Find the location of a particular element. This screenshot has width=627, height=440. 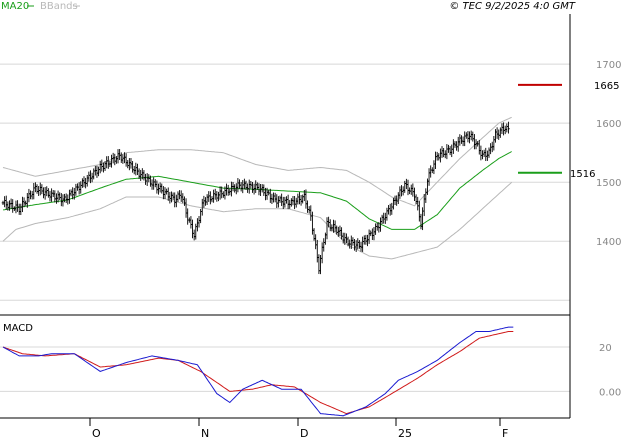

price-y-tick-label: 1400 is located at coordinates (608, 242).